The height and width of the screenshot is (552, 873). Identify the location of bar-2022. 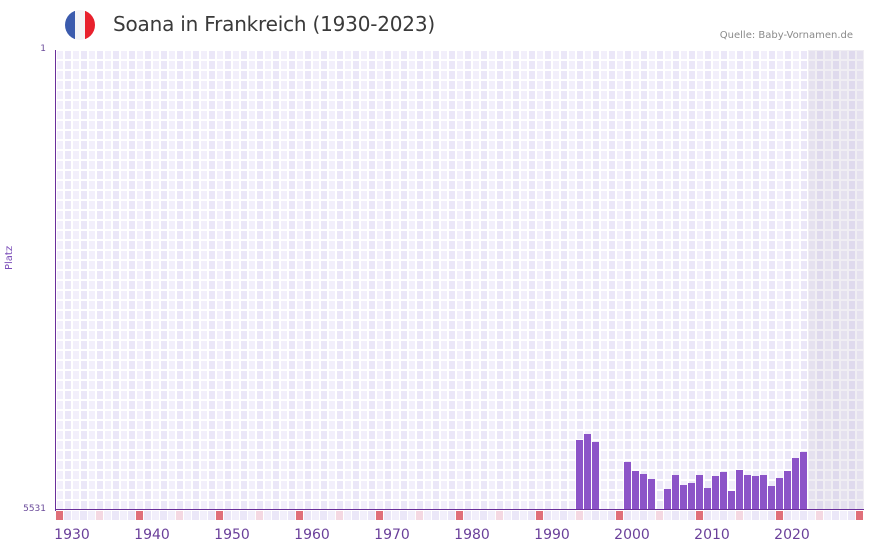
(795, 484).